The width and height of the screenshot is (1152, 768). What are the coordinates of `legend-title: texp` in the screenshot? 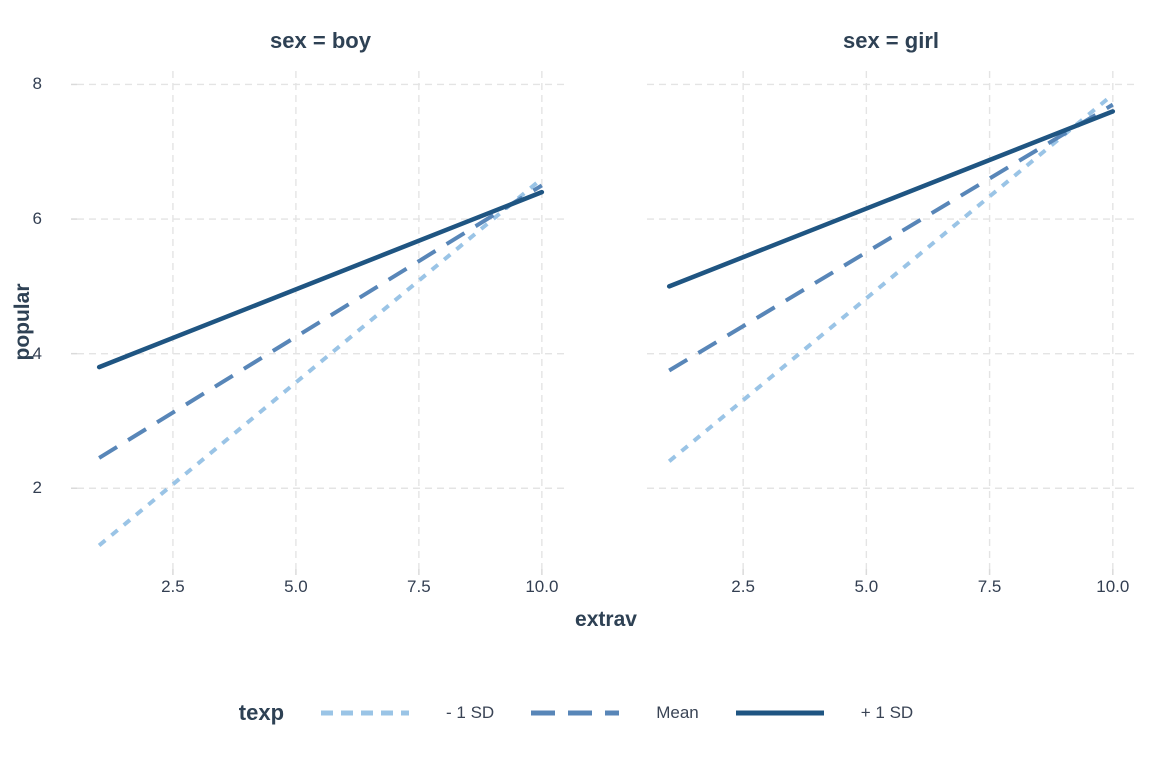 It's located at (261, 712).